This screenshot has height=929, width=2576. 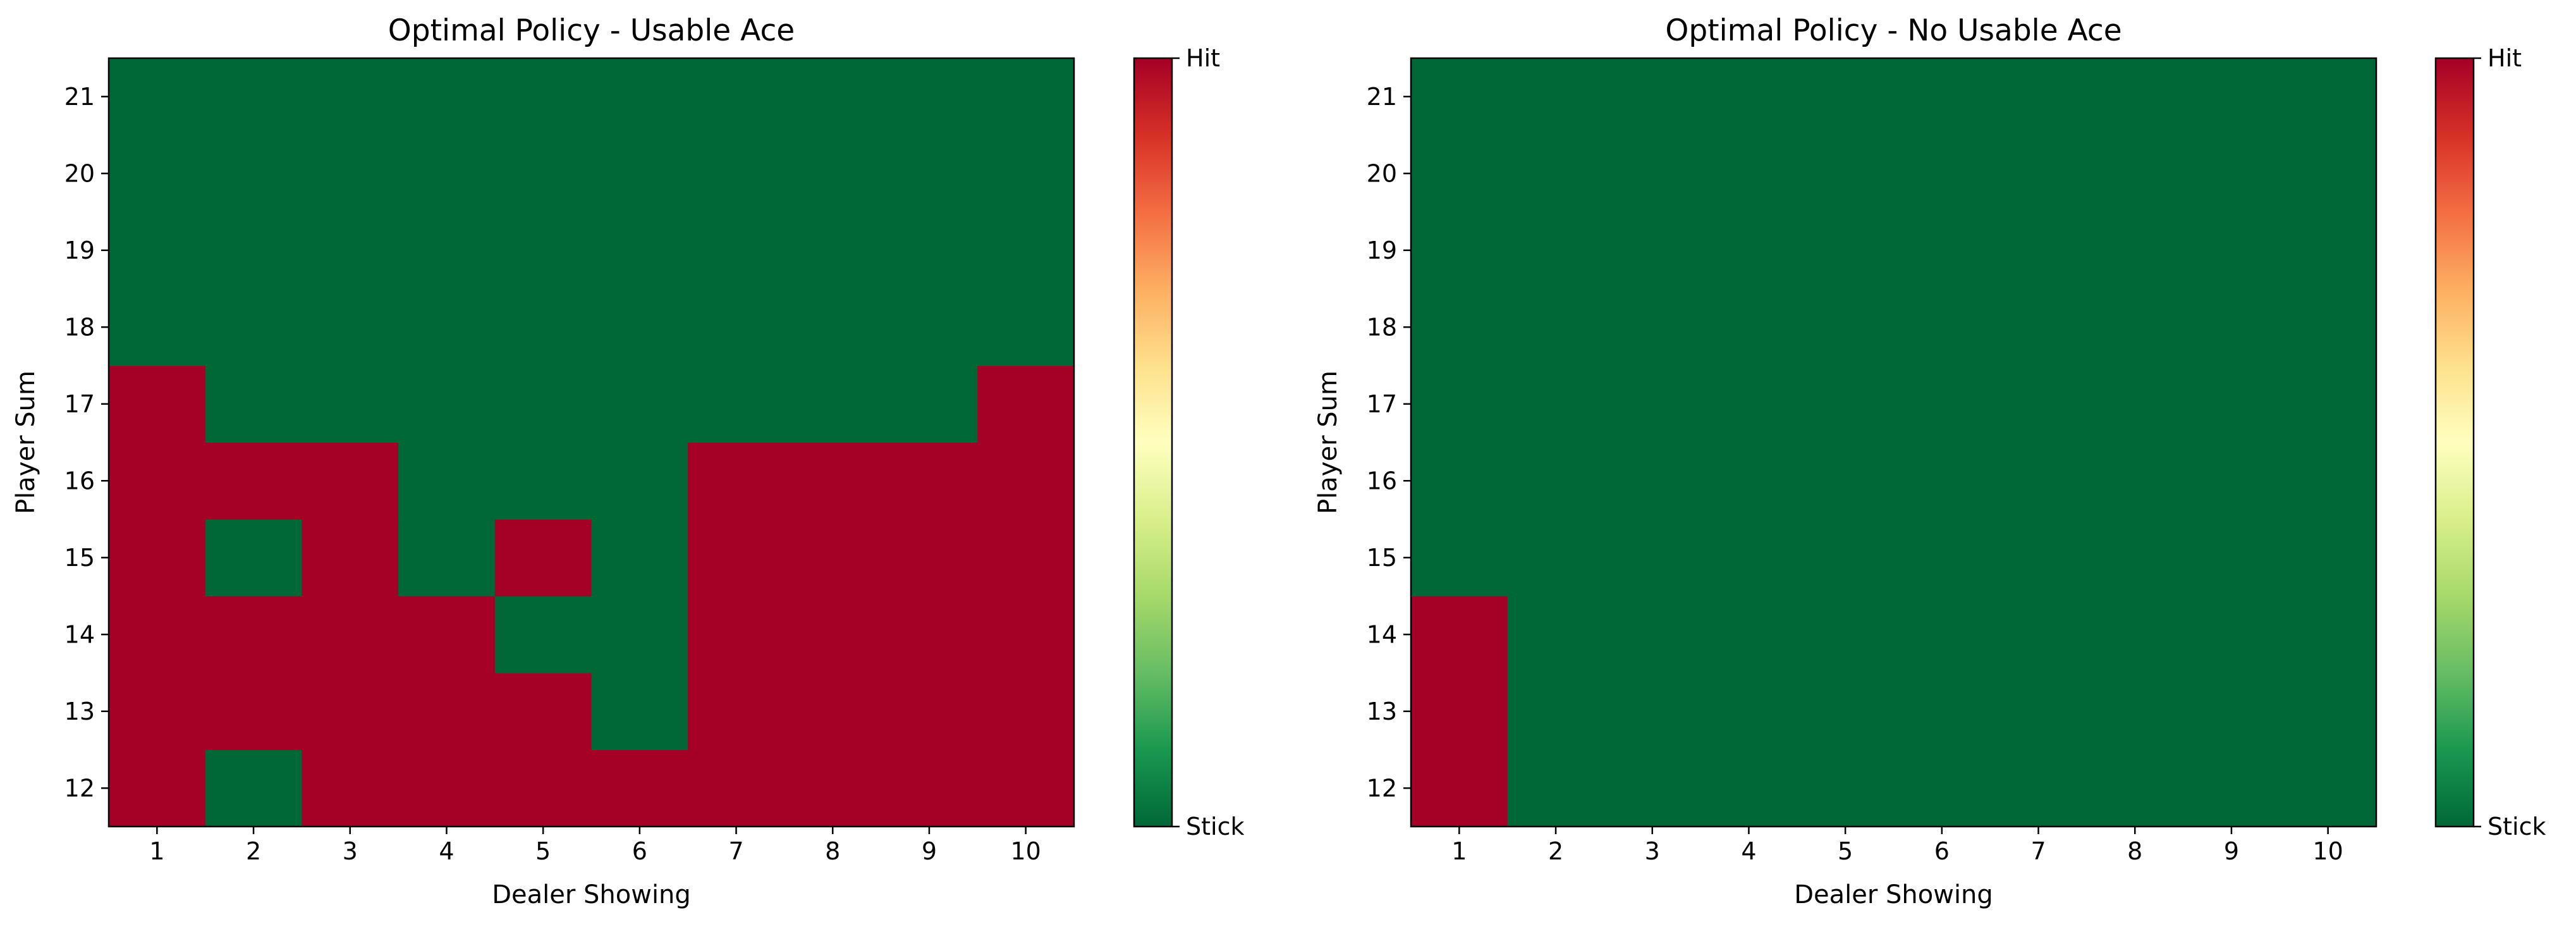 What do you see at coordinates (79, 327) in the screenshot?
I see `y-tick-label: 18` at bounding box center [79, 327].